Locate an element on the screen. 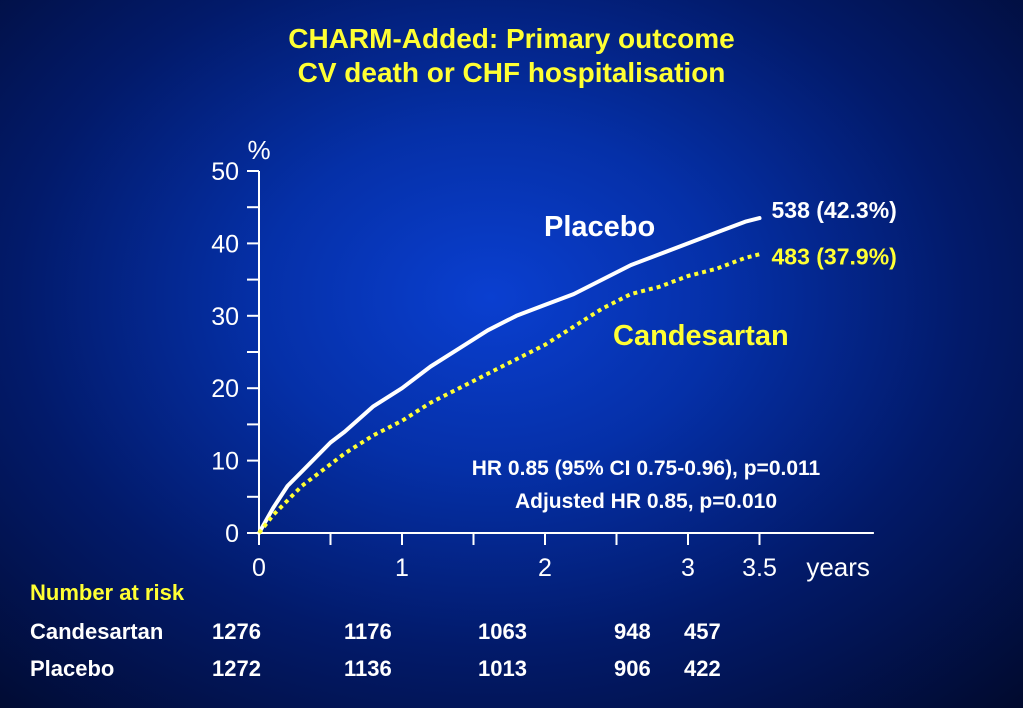 This screenshot has width=1023, height=708. y-tick-label: 20 is located at coordinates (225, 389).